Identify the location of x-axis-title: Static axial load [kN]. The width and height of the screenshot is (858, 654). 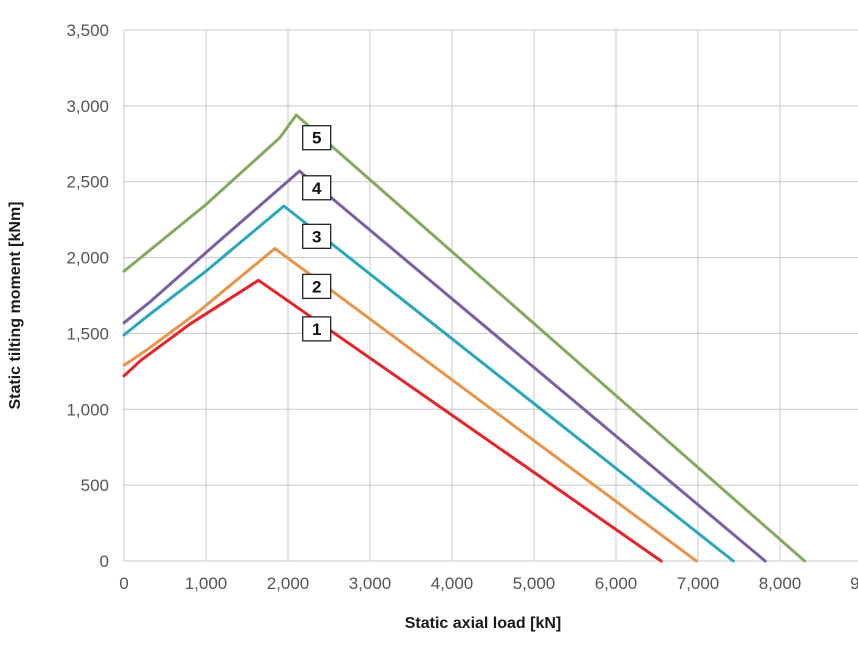
(483, 623).